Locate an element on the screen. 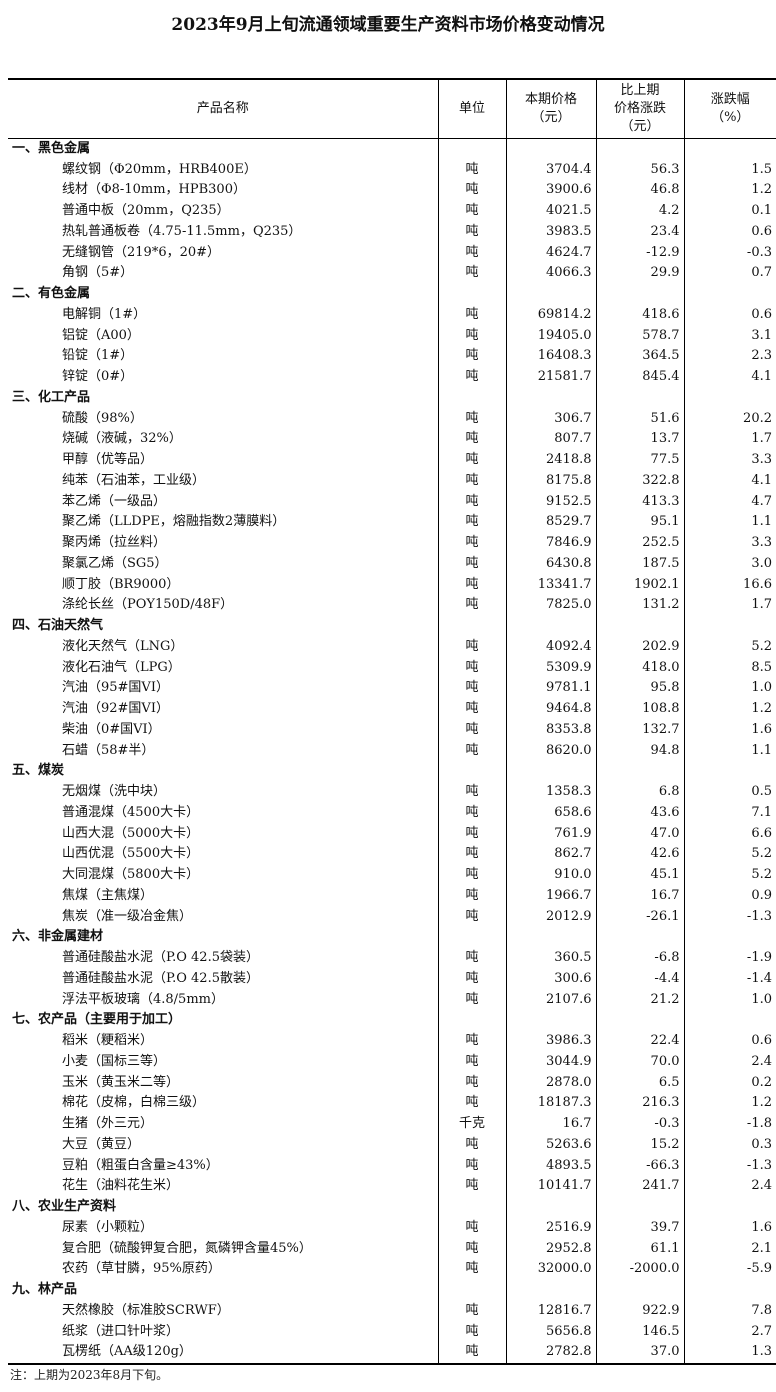  price-change: 77.5 is located at coordinates (639, 460).